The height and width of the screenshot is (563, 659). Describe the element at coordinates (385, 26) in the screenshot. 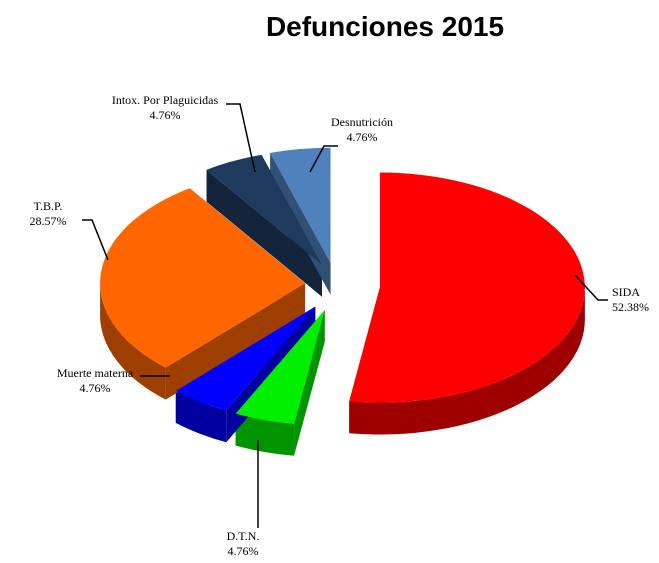

I see `chart-title: Defunciones 2015` at that location.